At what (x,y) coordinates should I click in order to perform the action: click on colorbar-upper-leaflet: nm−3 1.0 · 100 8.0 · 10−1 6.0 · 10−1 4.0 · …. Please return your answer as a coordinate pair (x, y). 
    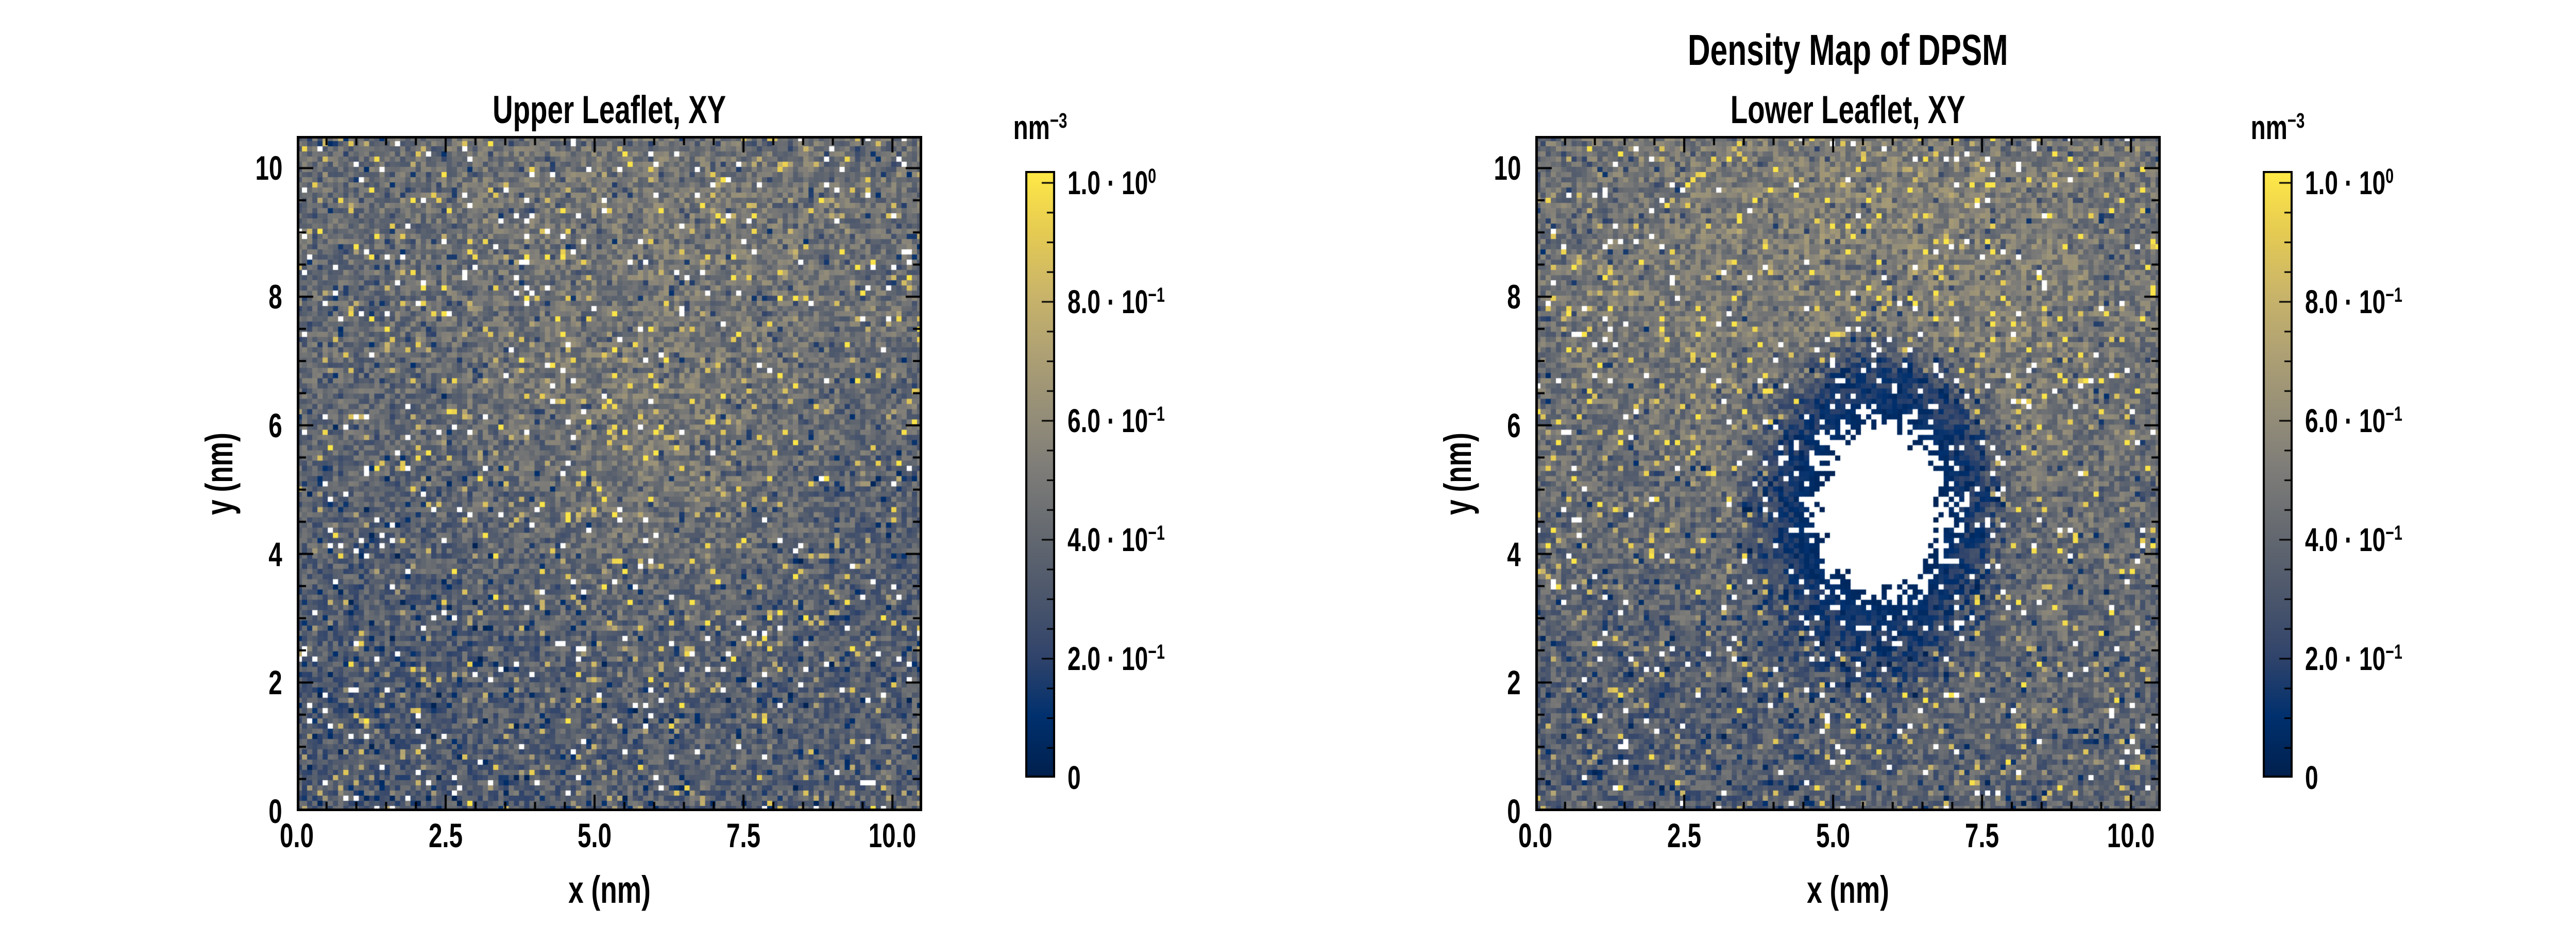
    Looking at the image, I should click on (1089, 452).